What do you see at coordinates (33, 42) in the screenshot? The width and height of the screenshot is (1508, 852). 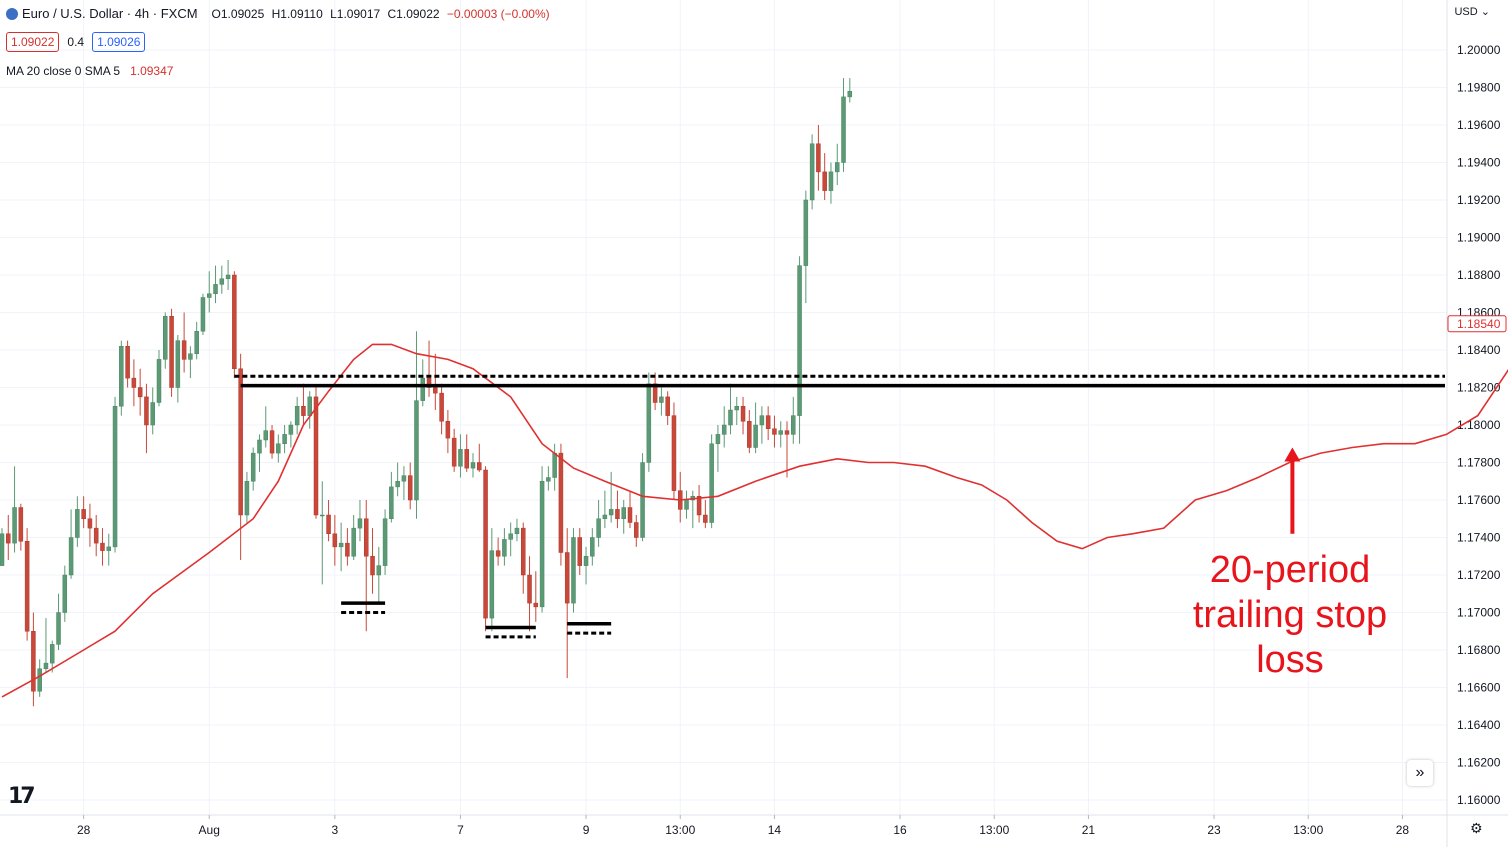 I see `sell-price-box: 1.09022` at bounding box center [33, 42].